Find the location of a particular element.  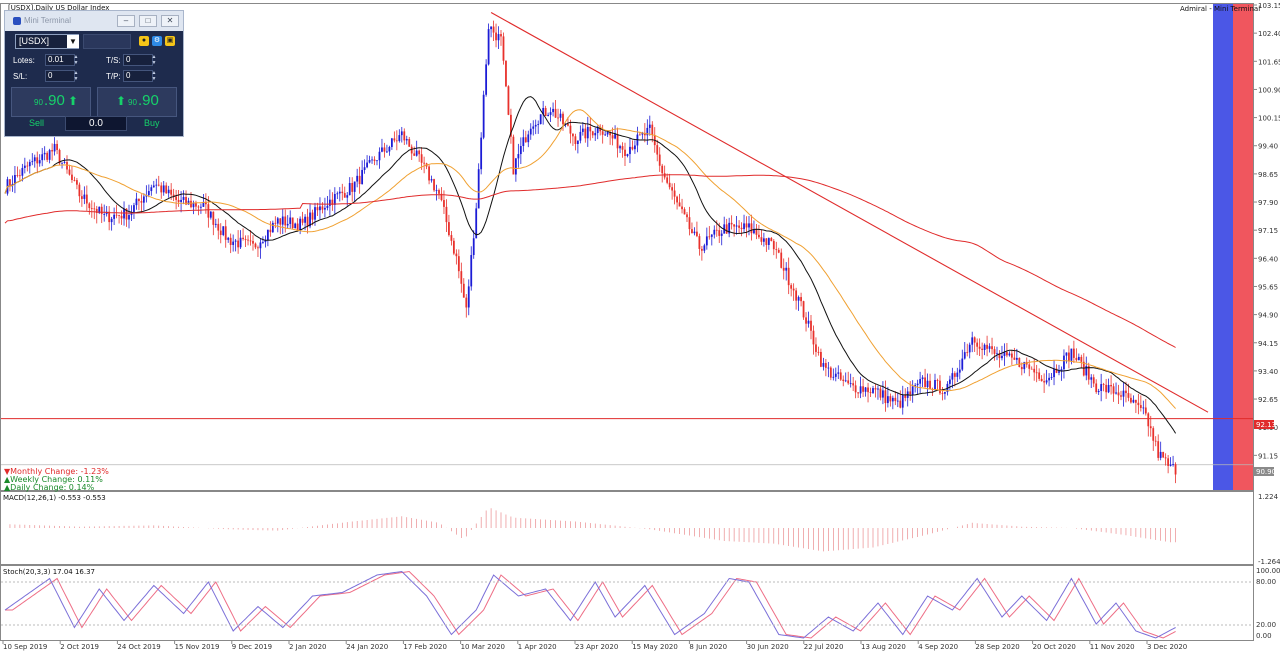

date-tick-label: 10 Sep 2019 is located at coordinates (25, 647).